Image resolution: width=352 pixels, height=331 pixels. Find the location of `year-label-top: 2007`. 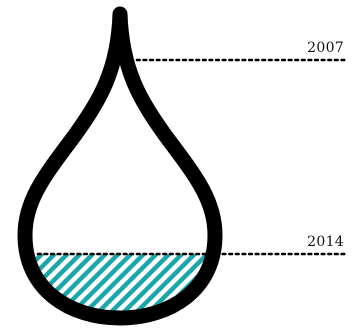

year-label-top: 2007 is located at coordinates (325, 48).